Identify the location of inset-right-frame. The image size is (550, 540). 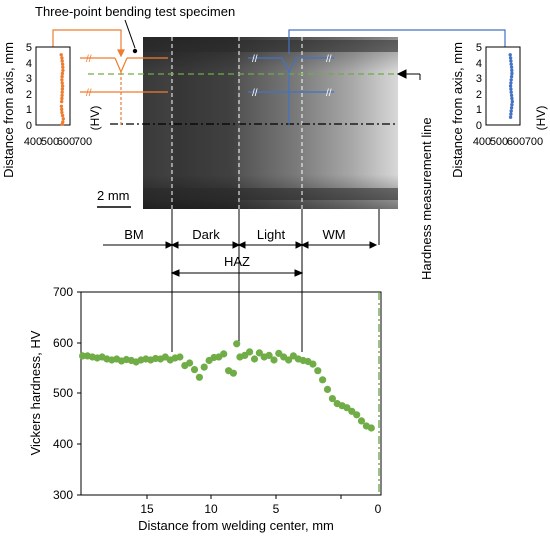
(503, 86).